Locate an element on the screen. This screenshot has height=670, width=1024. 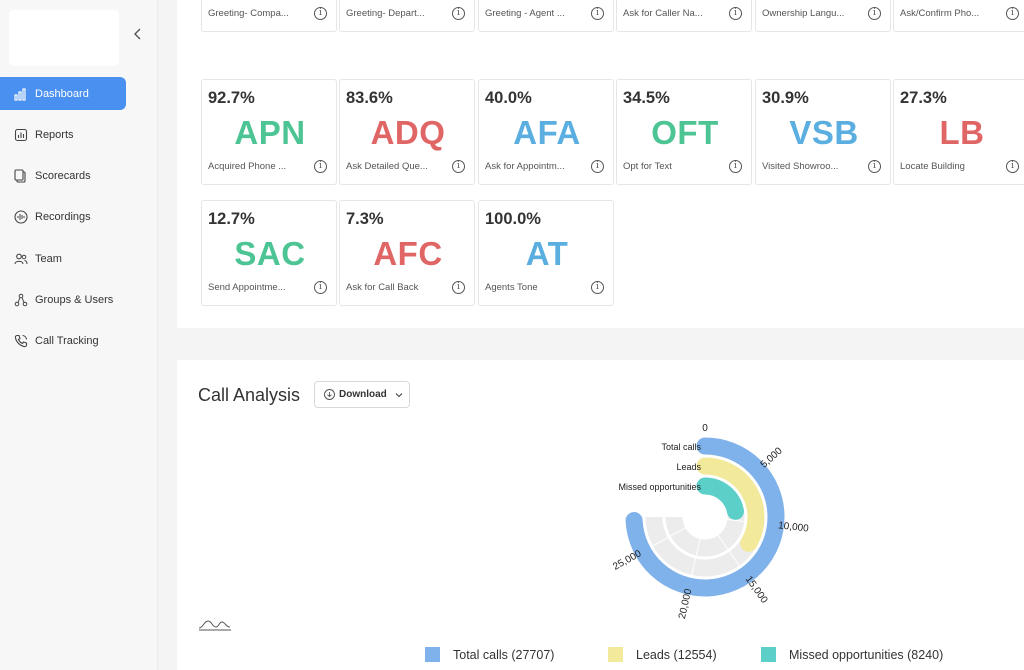
metric-percentage: 12.7% is located at coordinates (231, 219).